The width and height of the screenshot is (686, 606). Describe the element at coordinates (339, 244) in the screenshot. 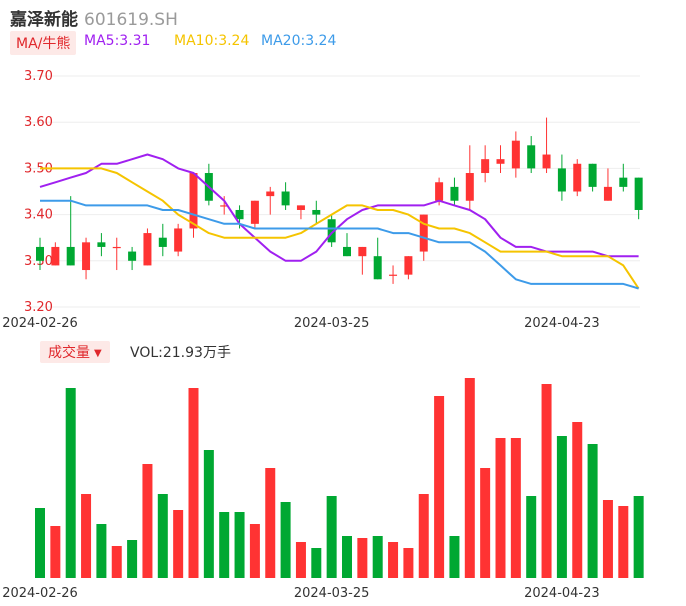

I see `ma20-line` at that location.